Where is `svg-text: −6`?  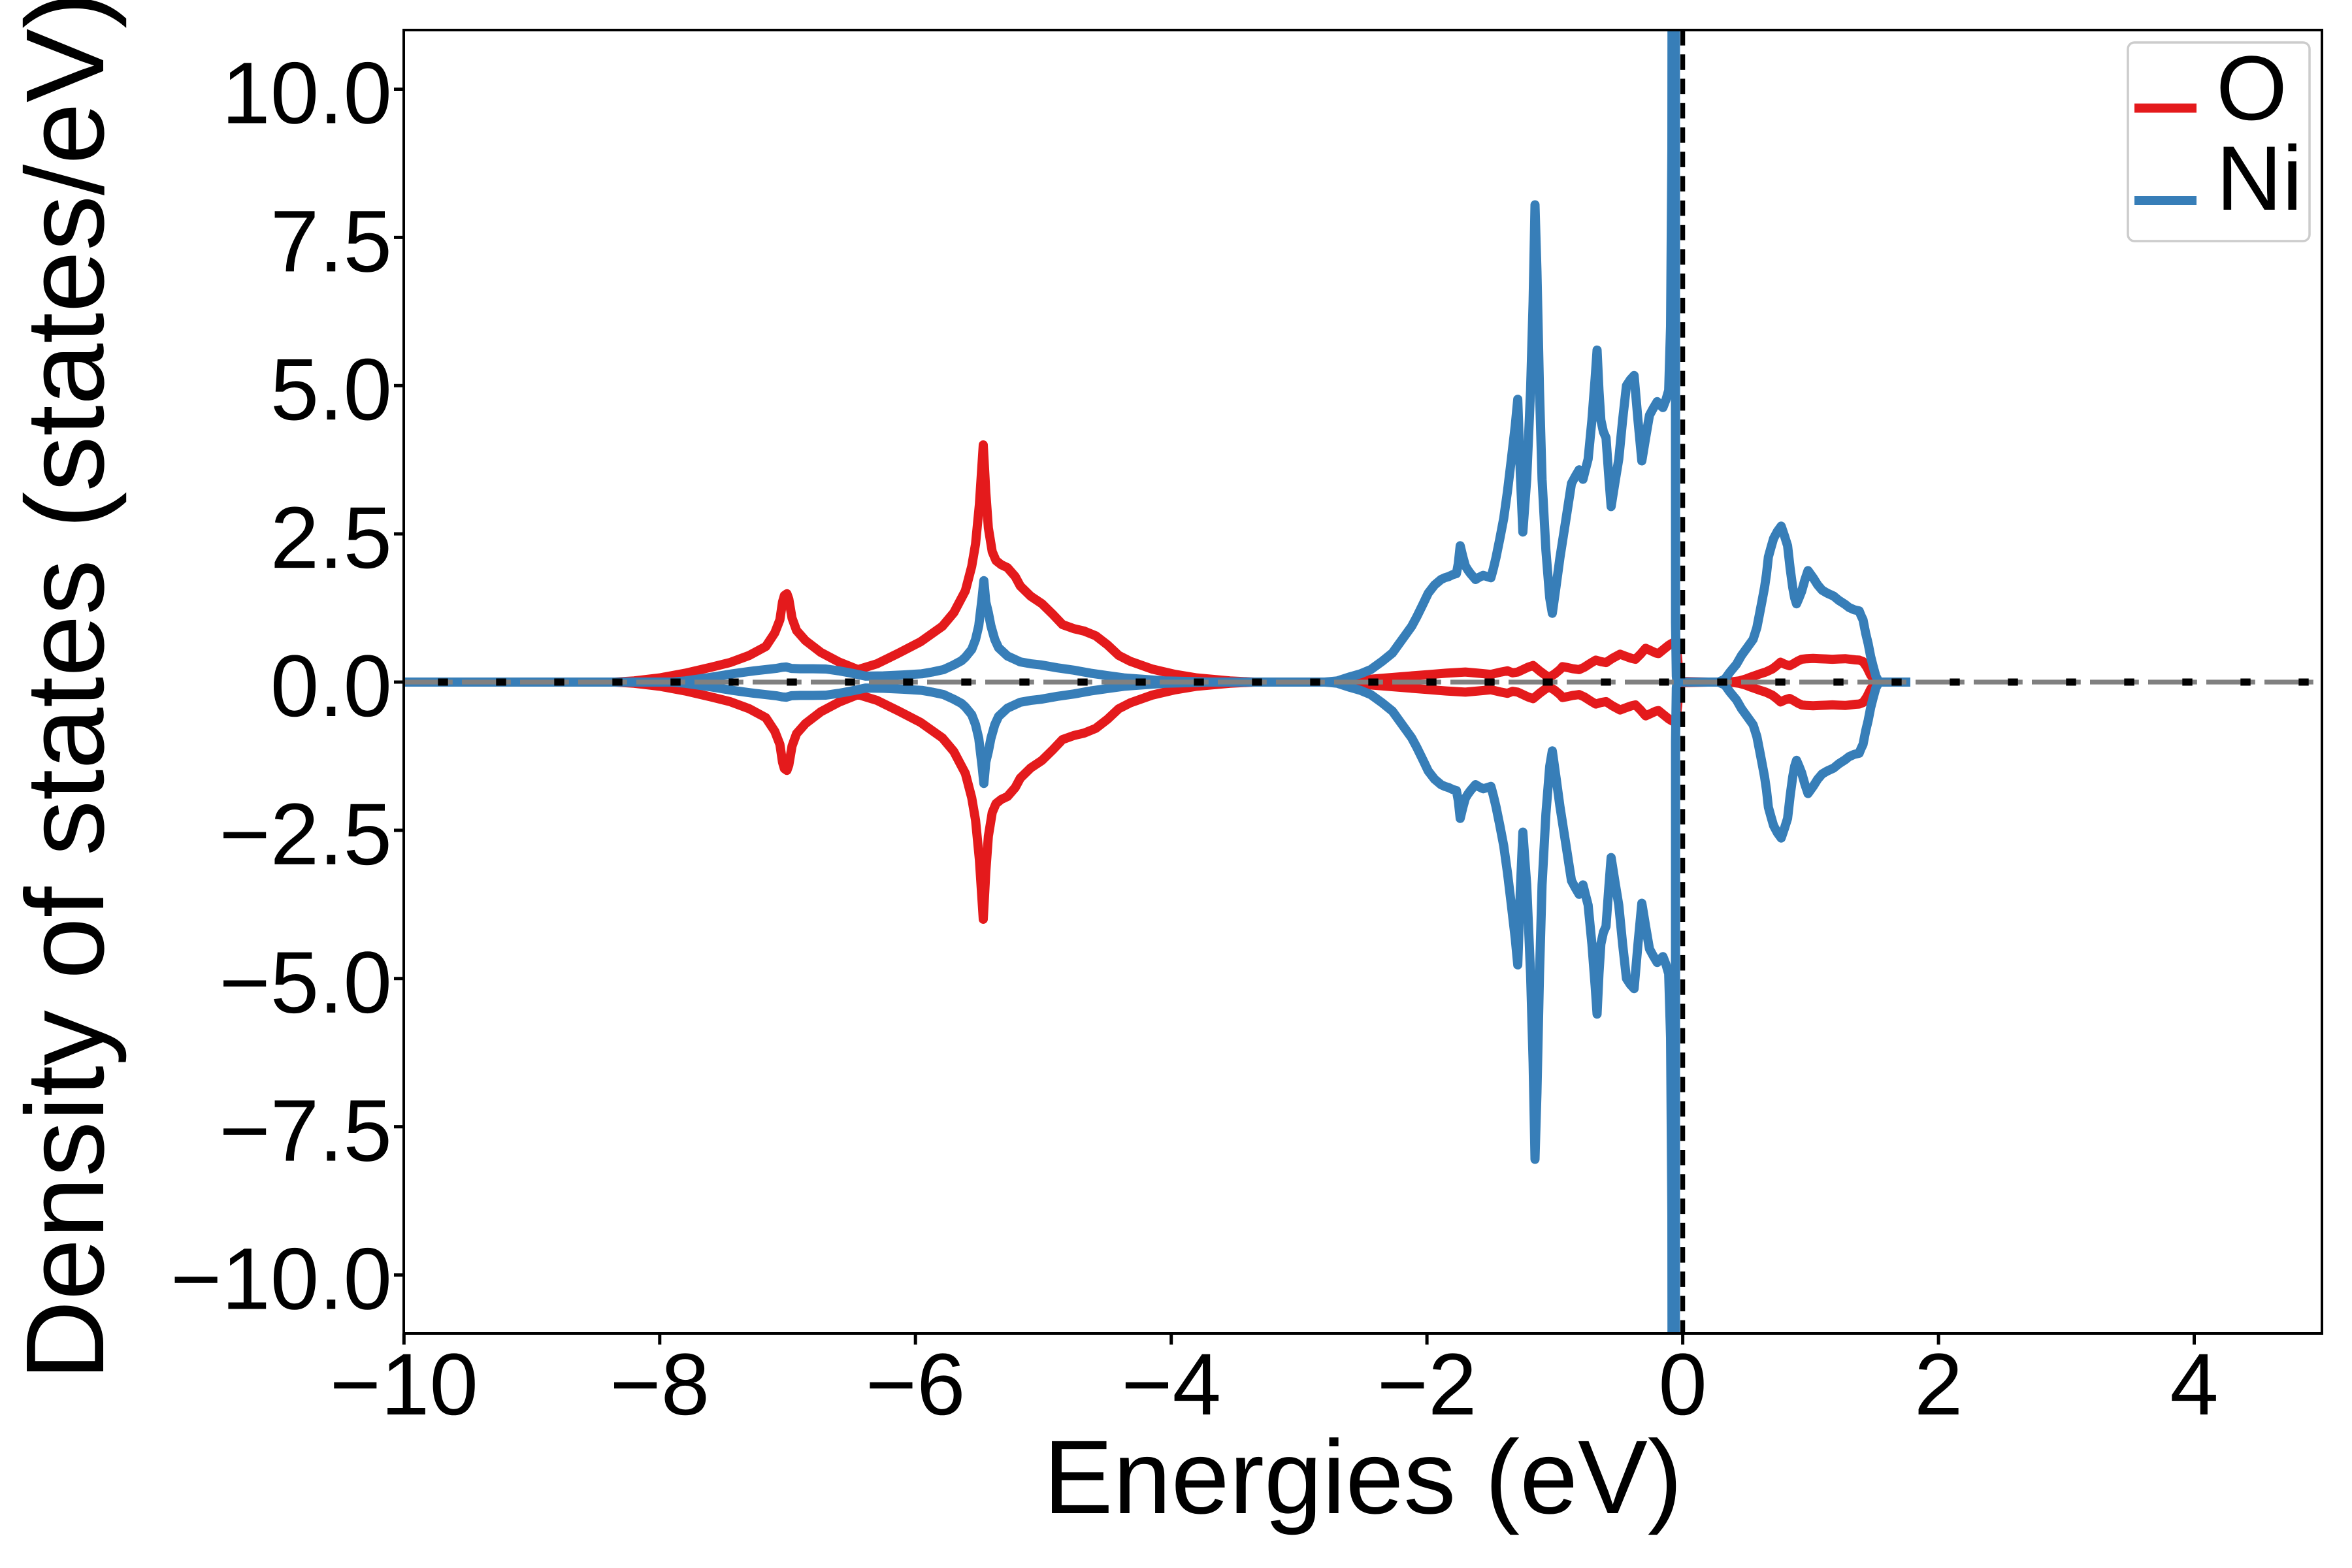
svg-text: −6 is located at coordinates (916, 1384).